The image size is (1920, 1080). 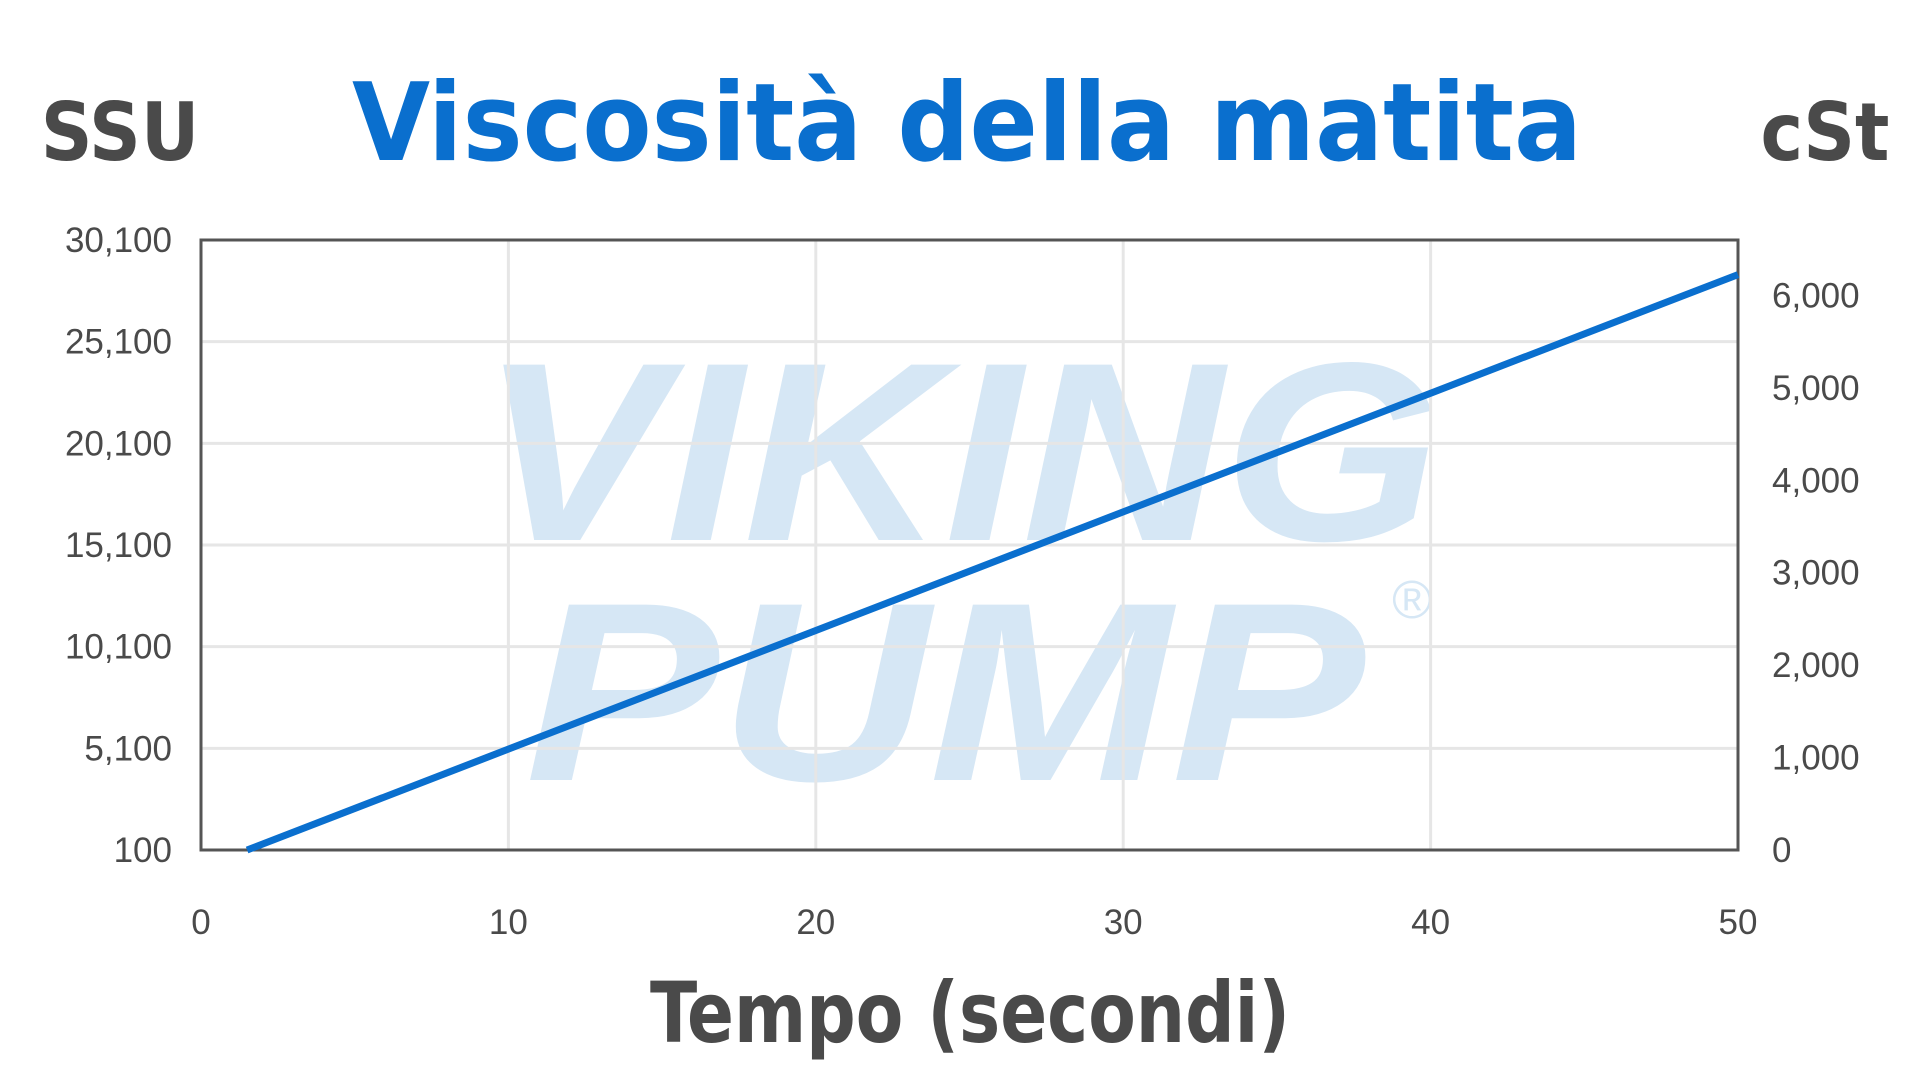 I want to click on x-tick-label: 20, so click(x=815, y=922).